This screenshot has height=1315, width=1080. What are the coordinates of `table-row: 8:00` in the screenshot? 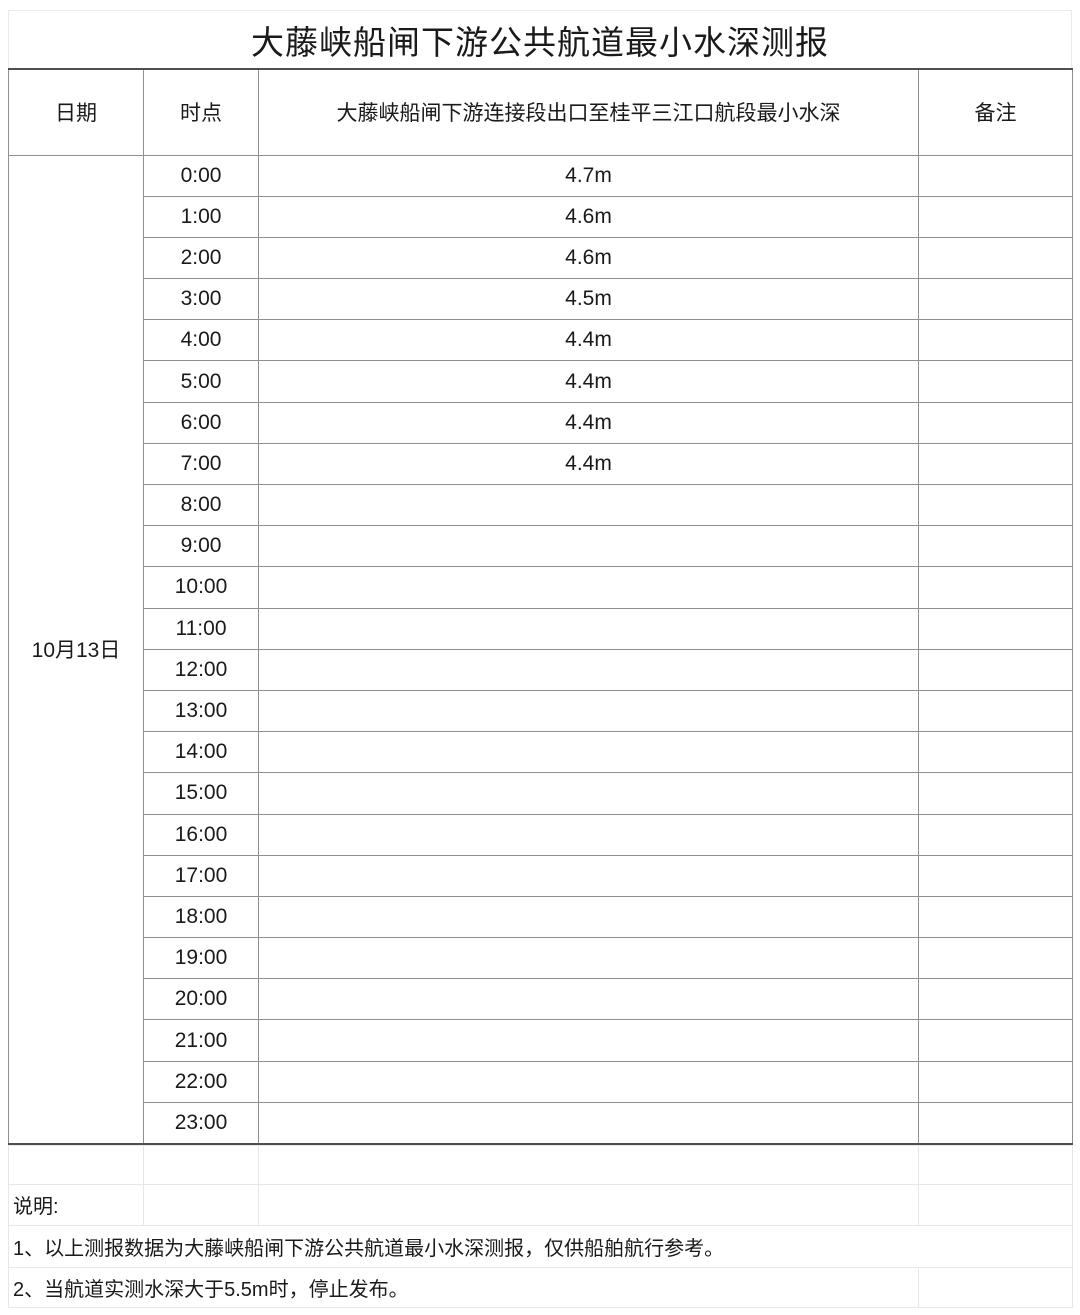 It's located at (541, 505).